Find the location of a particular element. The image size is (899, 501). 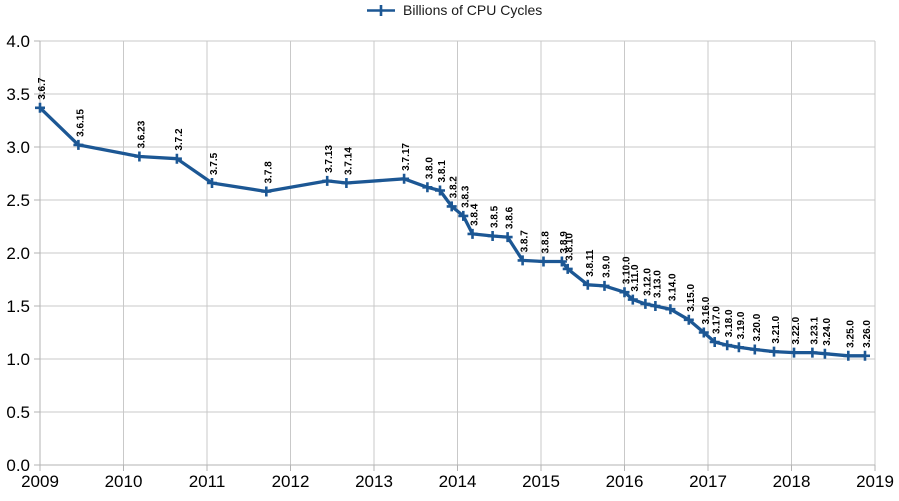

data-point-label: 3.13.0 is located at coordinates (657, 284).